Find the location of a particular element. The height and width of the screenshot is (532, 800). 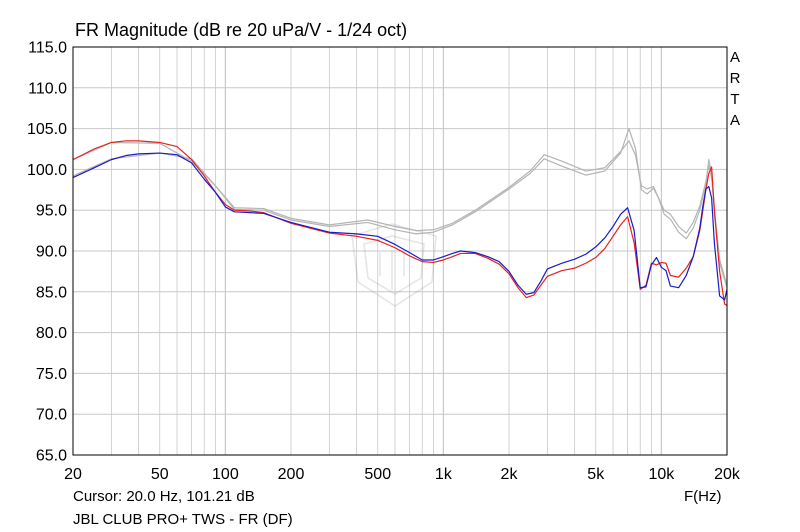

device-label: JBL CLUB PRO+ TWS - FR (DF) is located at coordinates (183, 519).